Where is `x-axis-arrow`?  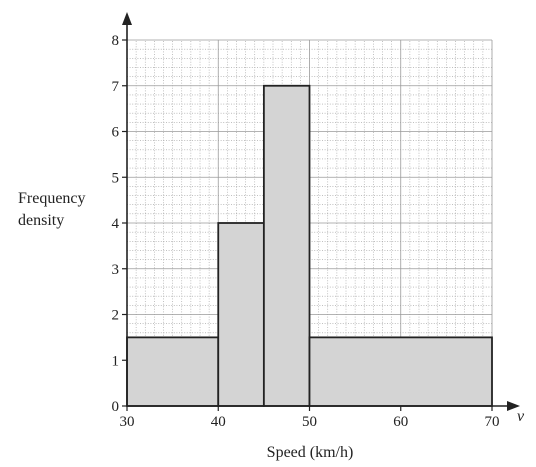
x-axis-arrow is located at coordinates (513, 406).